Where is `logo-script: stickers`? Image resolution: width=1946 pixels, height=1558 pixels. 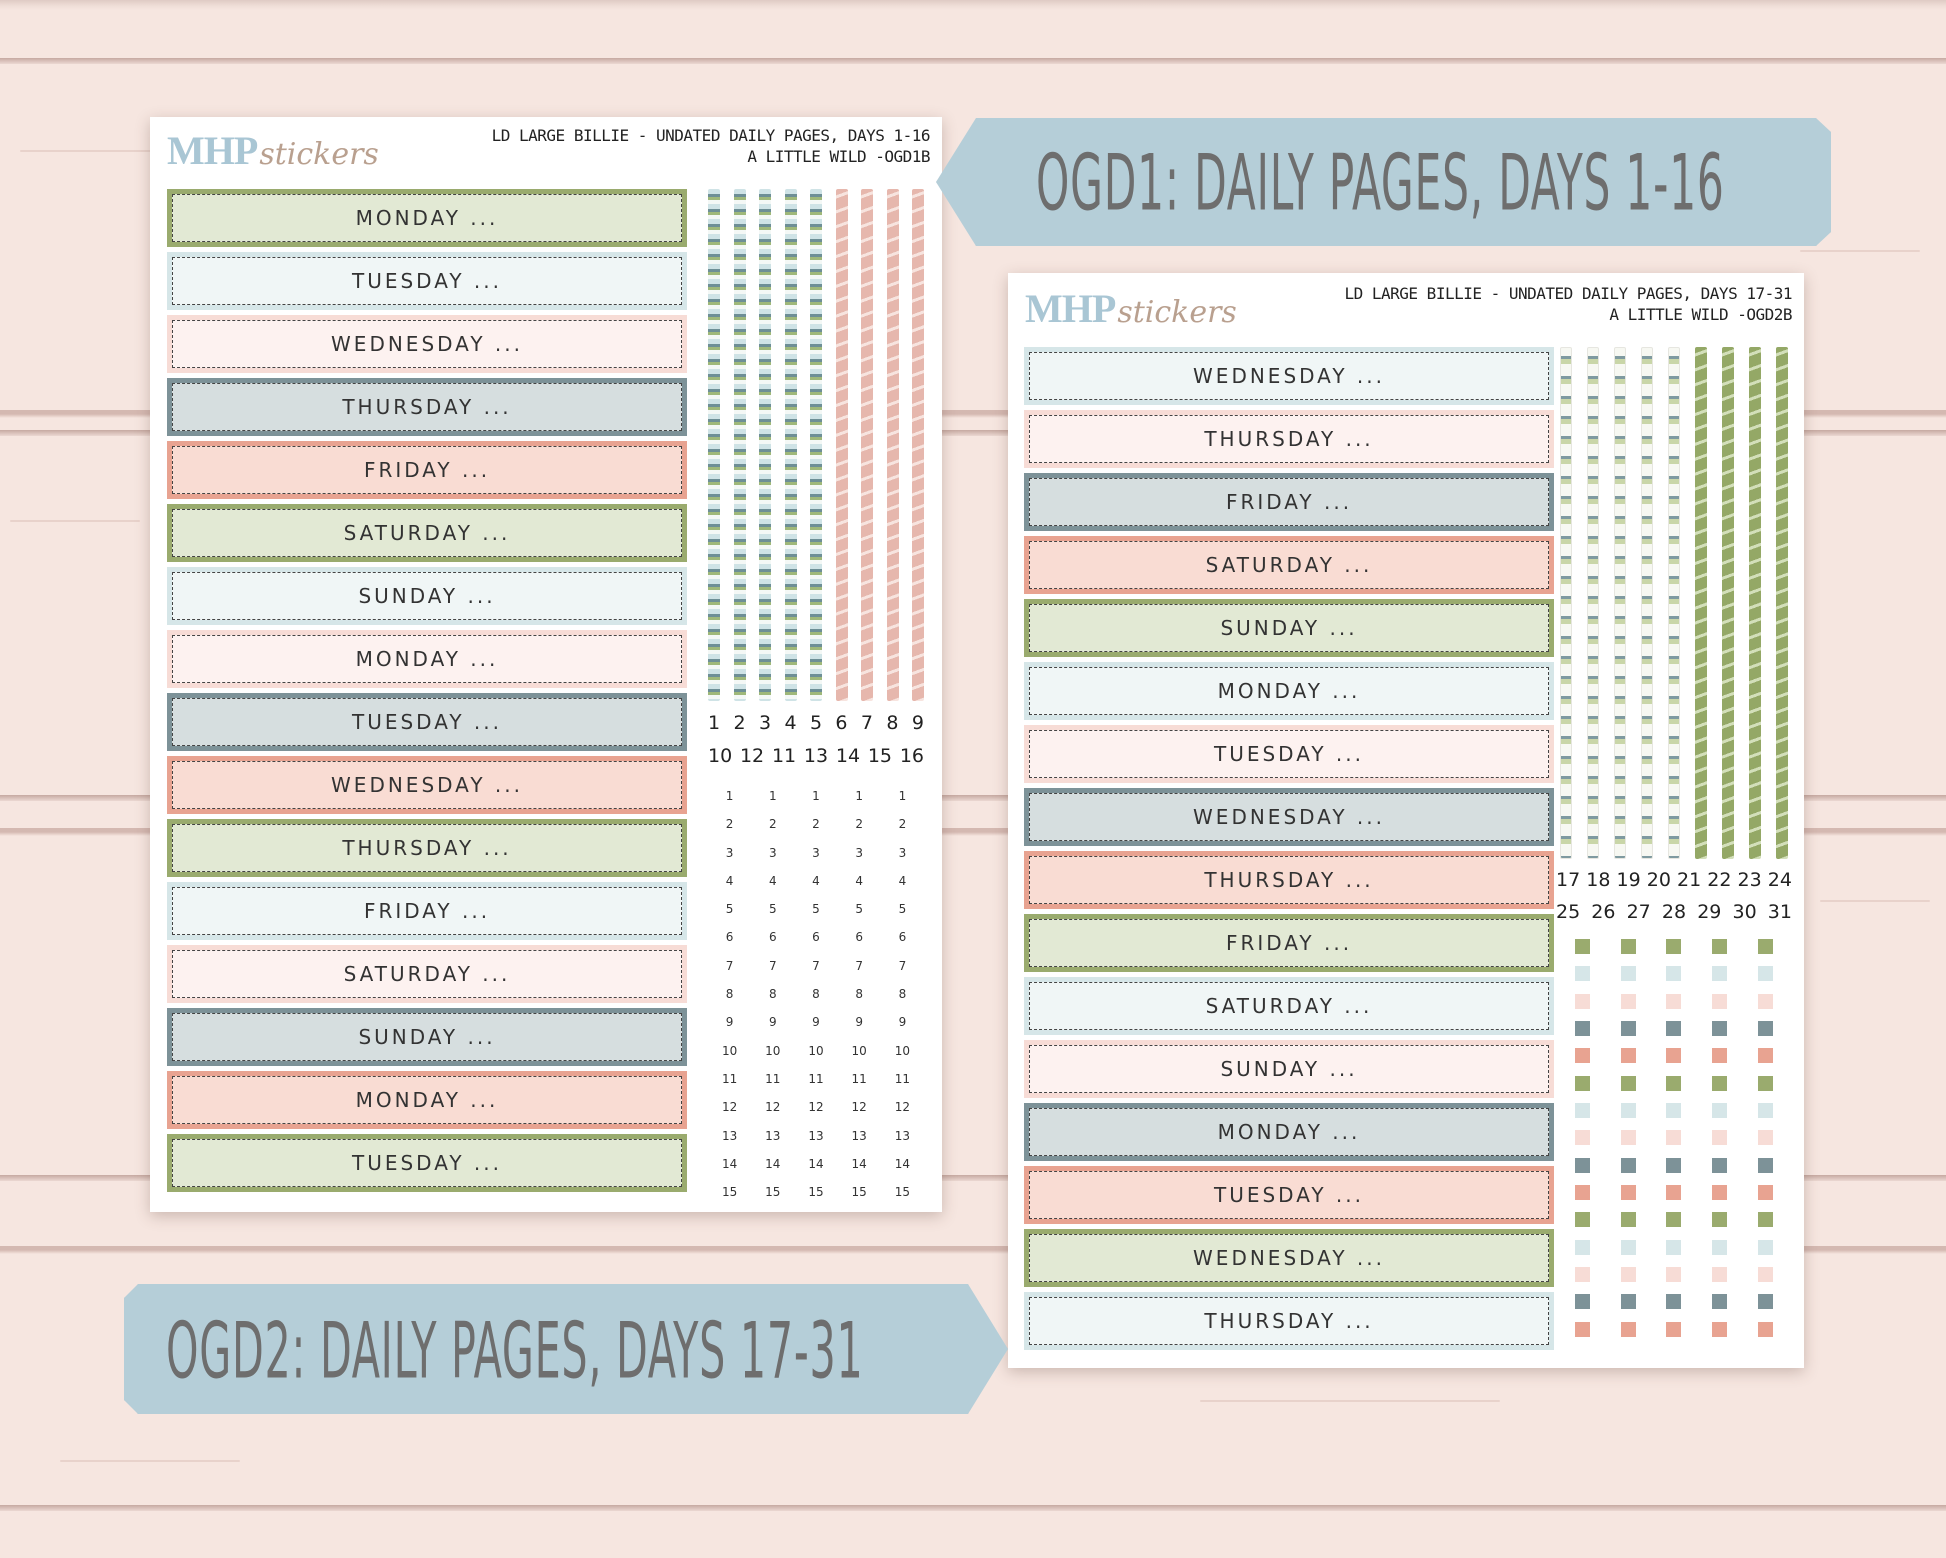
logo-script: stickers is located at coordinates (319, 154).